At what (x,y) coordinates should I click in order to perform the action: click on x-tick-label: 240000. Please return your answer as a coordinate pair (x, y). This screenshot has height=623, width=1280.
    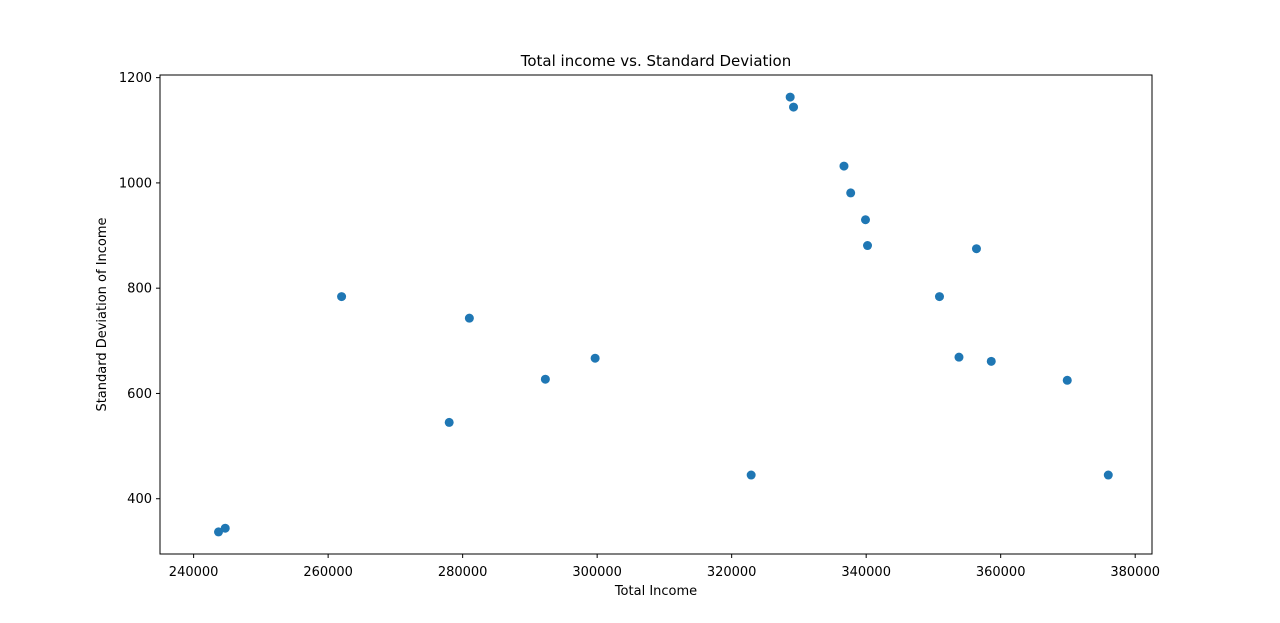
    Looking at the image, I should click on (194, 572).